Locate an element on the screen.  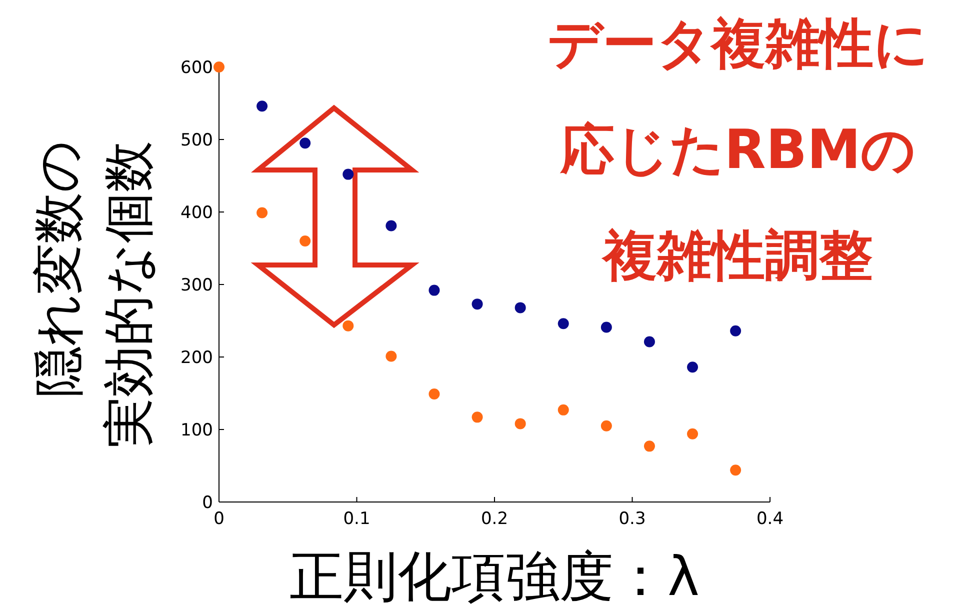
y-tick-label: 500 is located at coordinates (196, 140).